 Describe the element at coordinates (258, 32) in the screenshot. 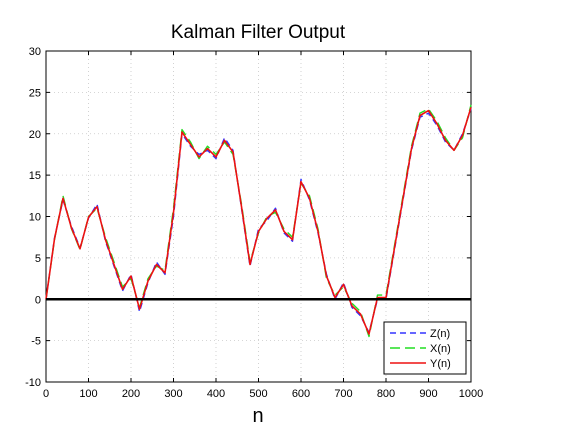

I see `chart-title: Kalman Filter Output` at that location.